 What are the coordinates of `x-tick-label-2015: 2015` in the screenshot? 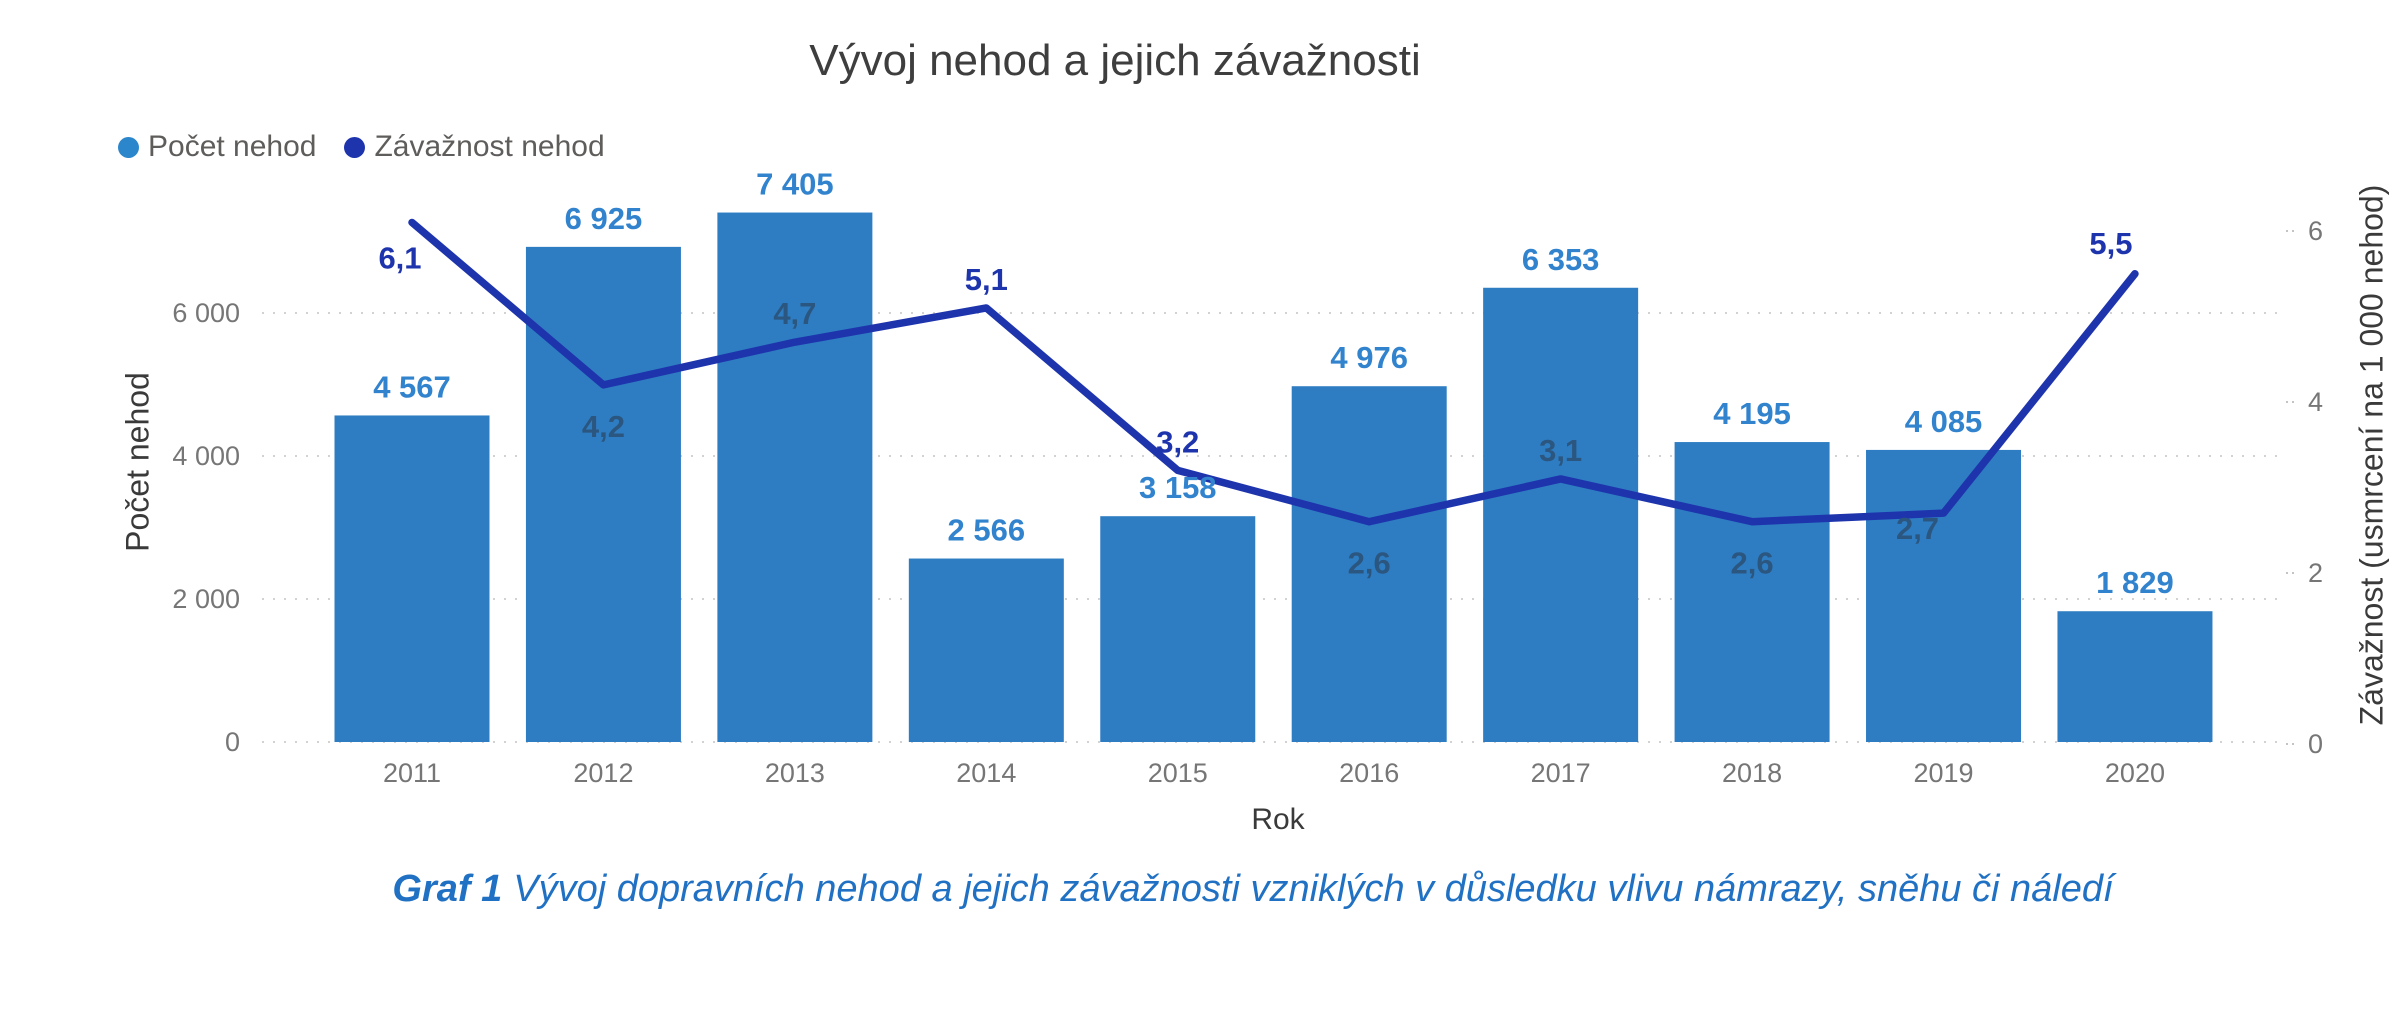 It's located at (1178, 773).